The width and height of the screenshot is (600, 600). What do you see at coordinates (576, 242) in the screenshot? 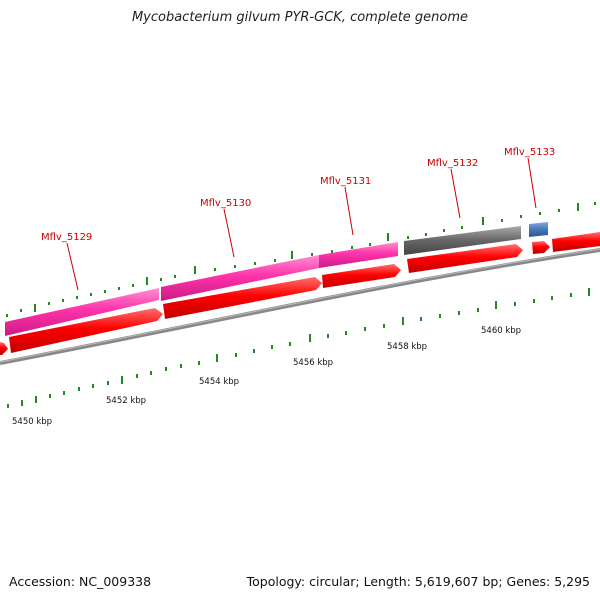
I see `cds-arrow-next` at bounding box center [576, 242].